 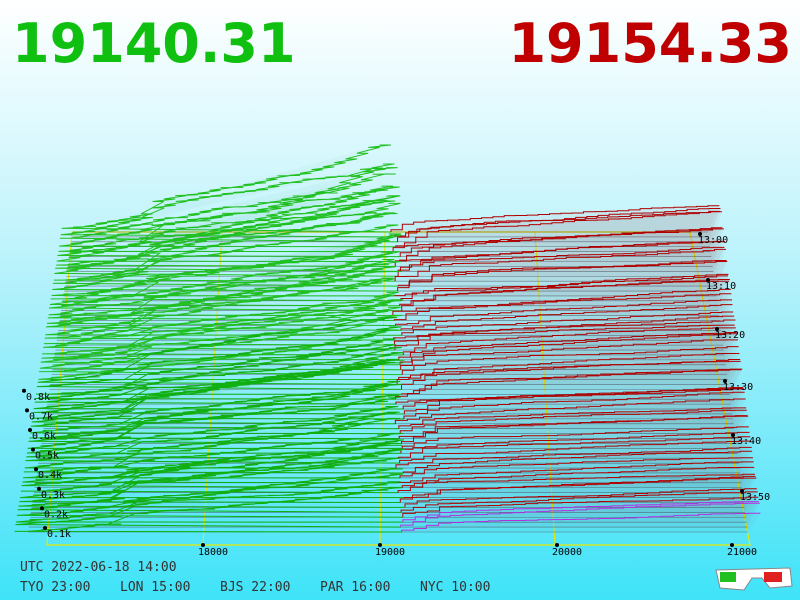 I want to click on 3d-glasses-icon, so click(x=754, y=579).